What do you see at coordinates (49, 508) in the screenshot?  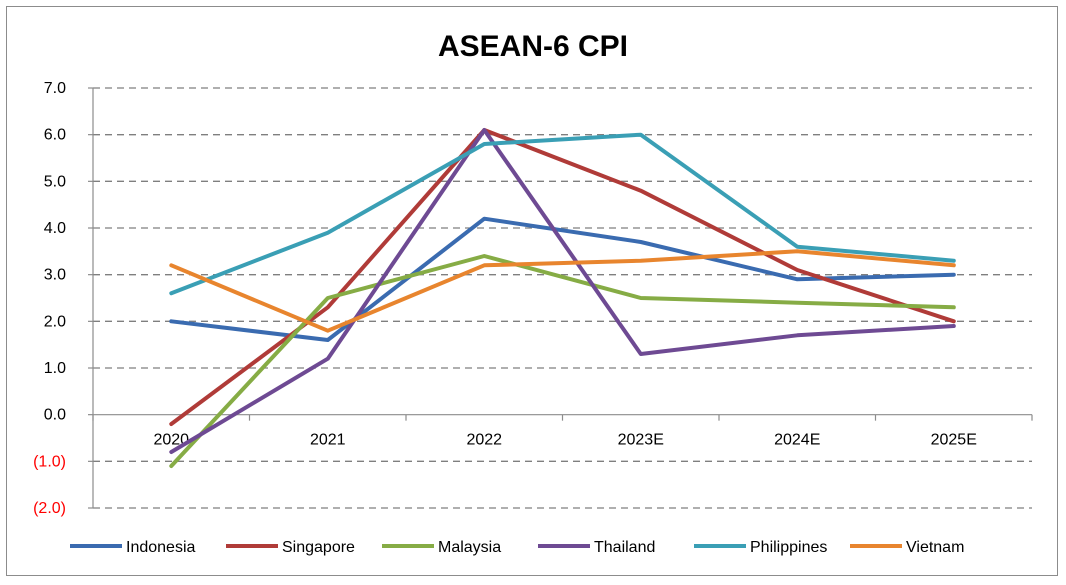 I see `y-tick-label: (2.0)` at bounding box center [49, 508].